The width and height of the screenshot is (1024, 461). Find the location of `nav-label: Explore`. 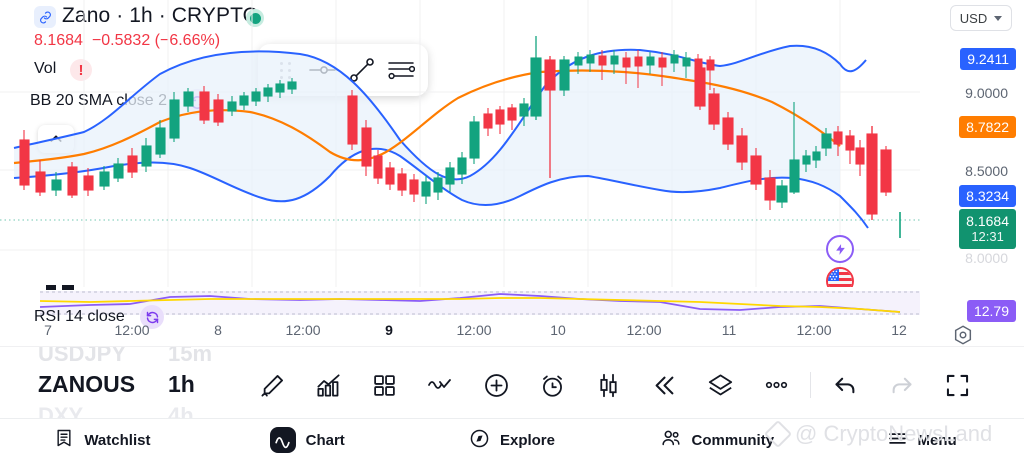

nav-label: Explore is located at coordinates (527, 440).